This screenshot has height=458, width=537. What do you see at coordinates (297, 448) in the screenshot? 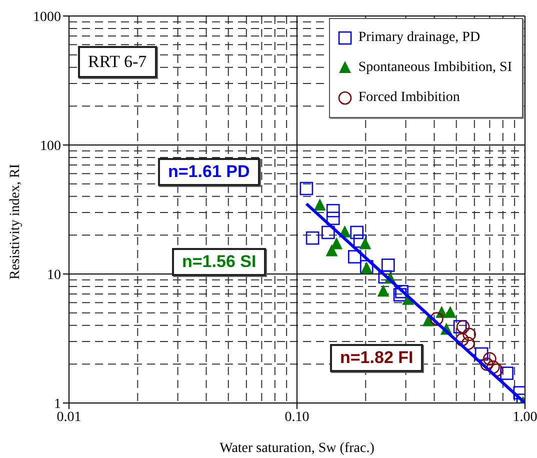
I see `x-axis-title: Water saturation, Sw (frac.)` at bounding box center [297, 448].